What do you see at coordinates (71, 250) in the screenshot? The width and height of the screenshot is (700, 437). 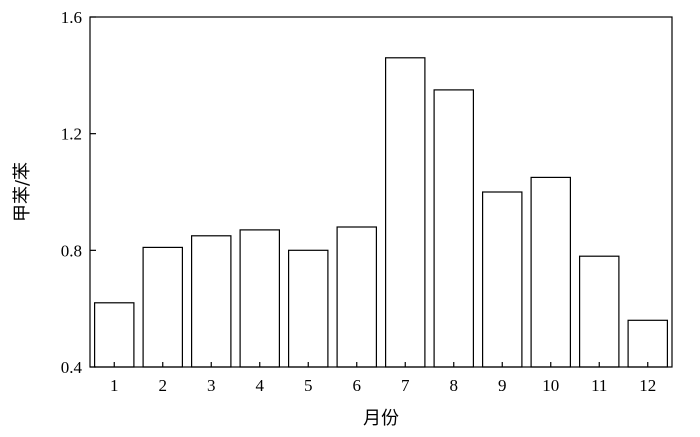 I see `y-tick-label: 0.8` at bounding box center [71, 250].